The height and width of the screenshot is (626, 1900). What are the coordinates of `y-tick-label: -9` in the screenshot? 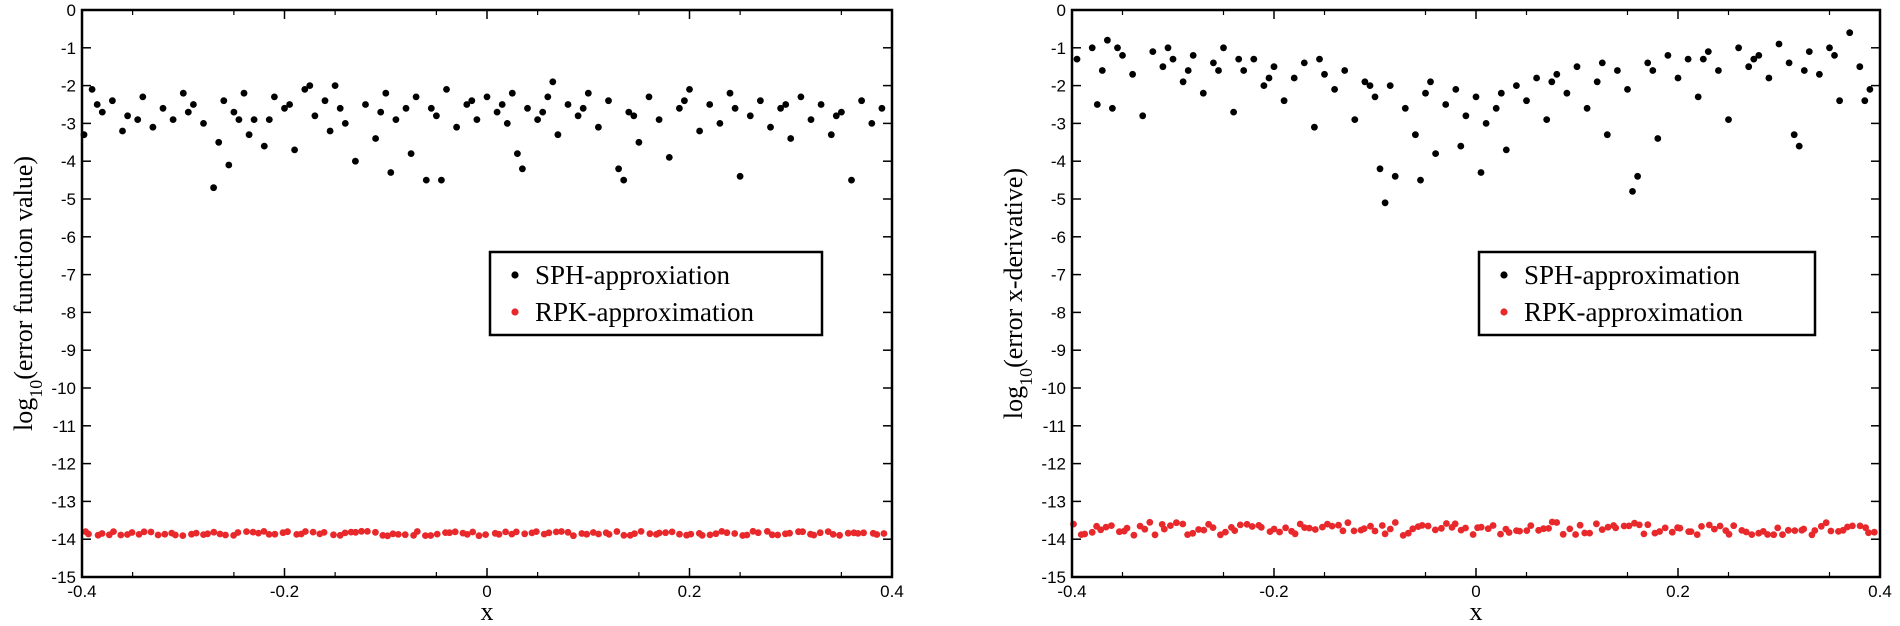 It's located at (68, 350).